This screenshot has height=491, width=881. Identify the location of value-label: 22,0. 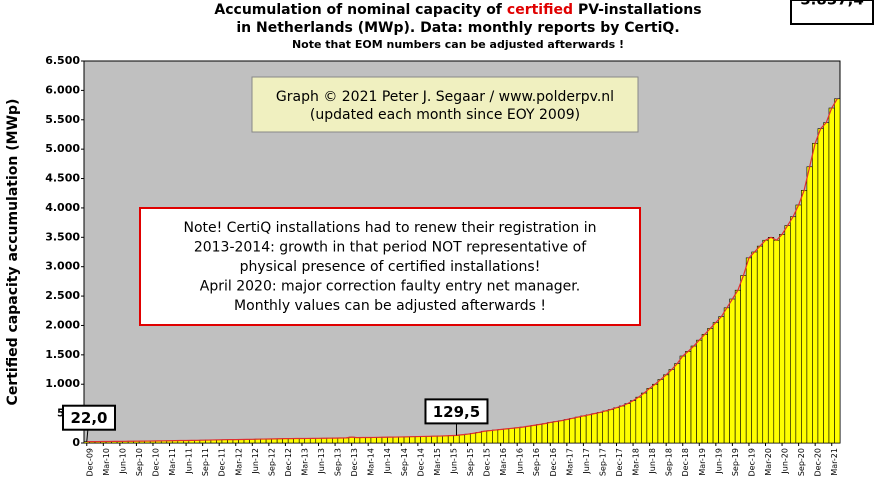
(88, 418).